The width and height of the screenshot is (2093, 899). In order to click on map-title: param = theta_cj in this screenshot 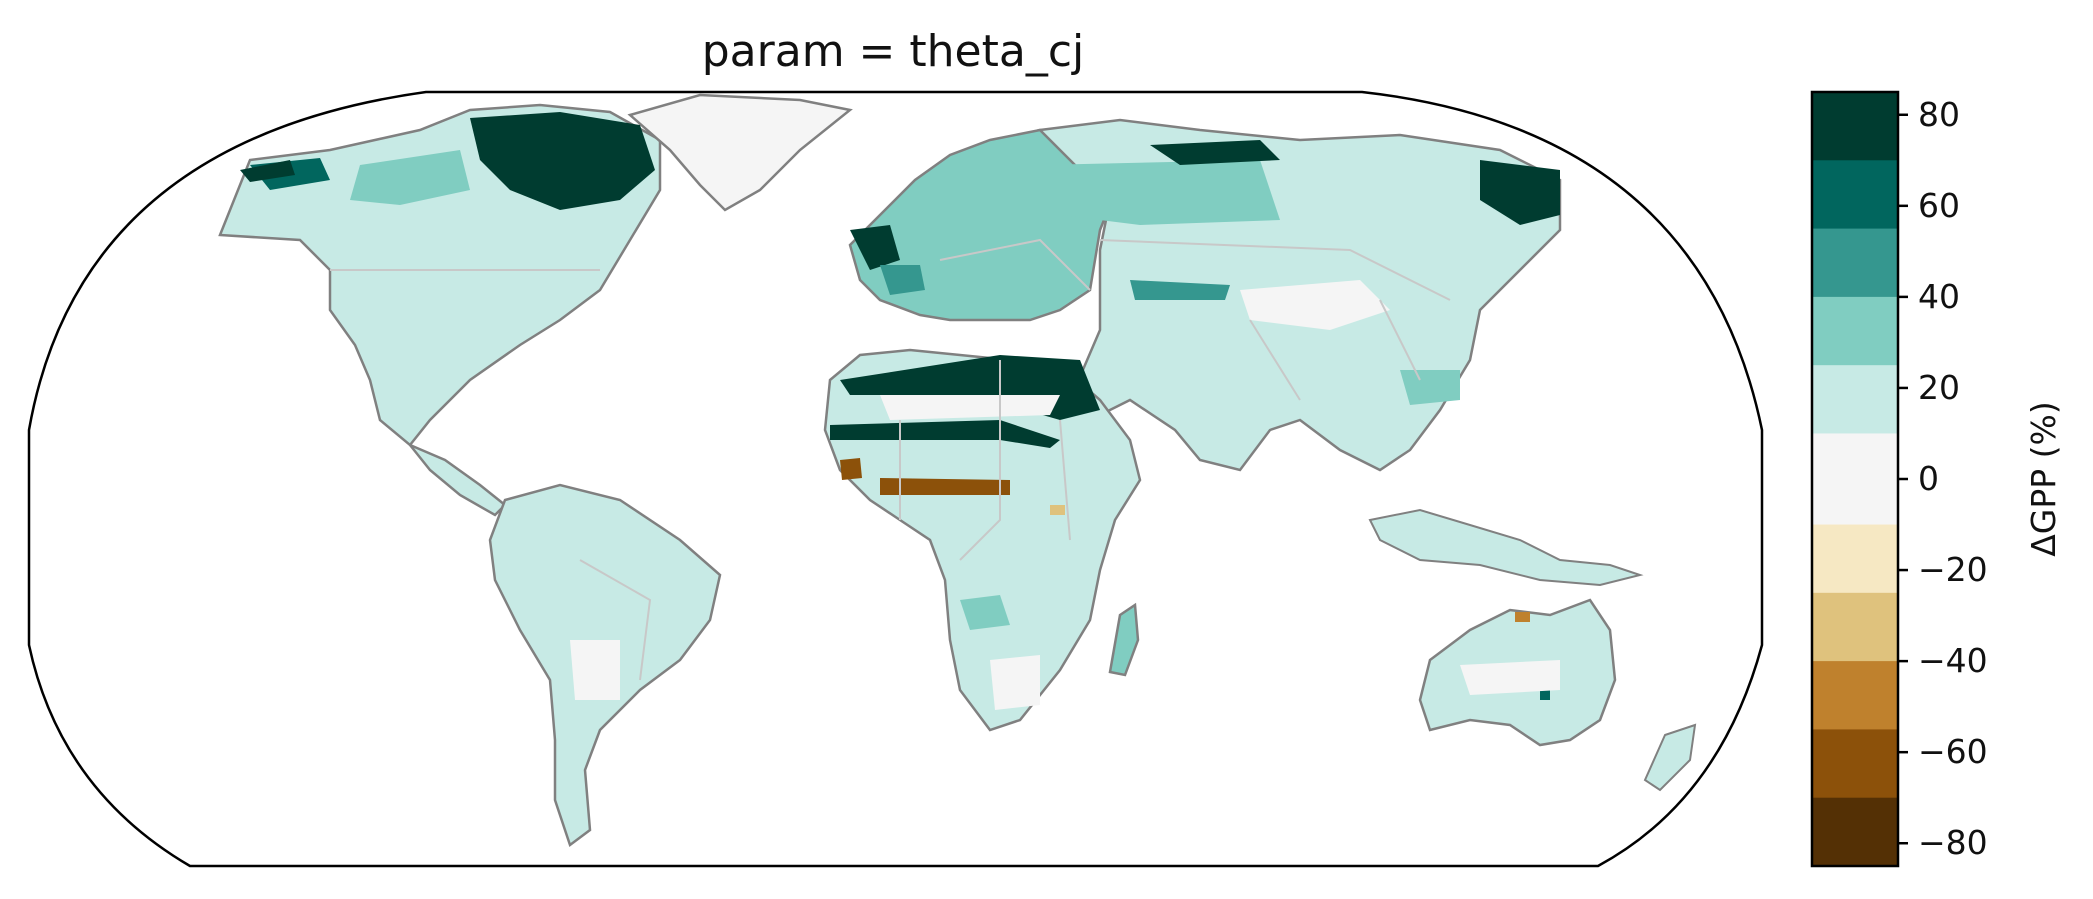, I will do `click(893, 51)`.